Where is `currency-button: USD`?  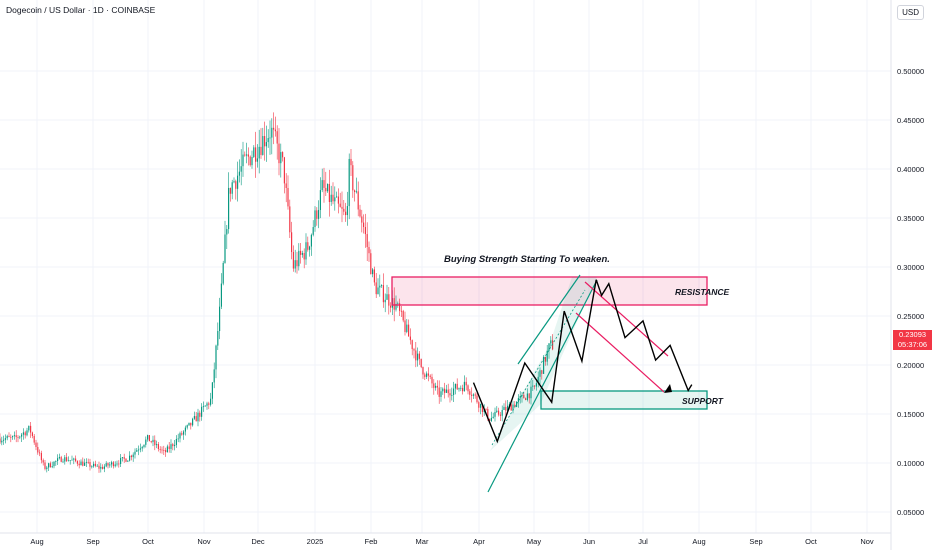
currency-button: USD is located at coordinates (910, 12).